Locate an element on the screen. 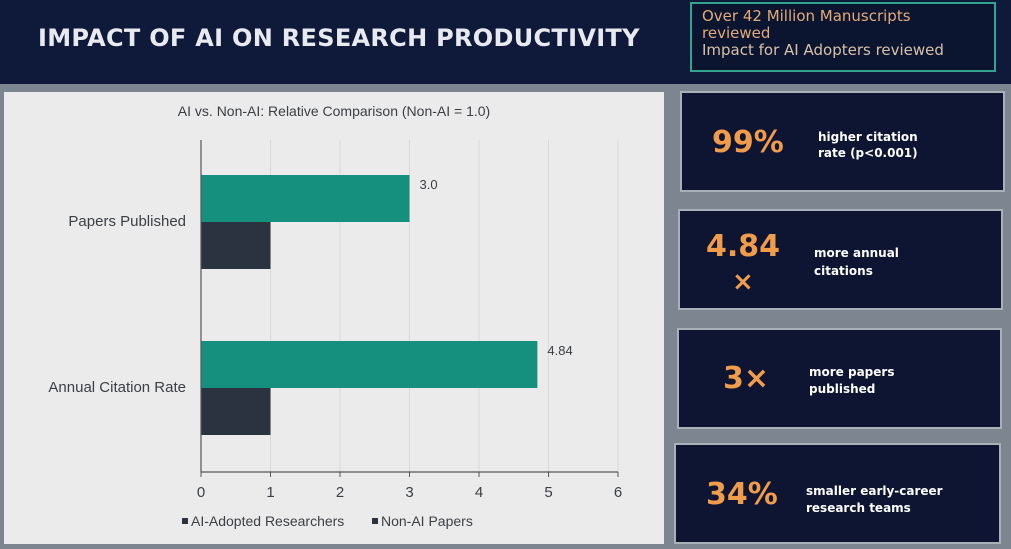  stat-desc-line1: smaller early-career is located at coordinates (874, 491).